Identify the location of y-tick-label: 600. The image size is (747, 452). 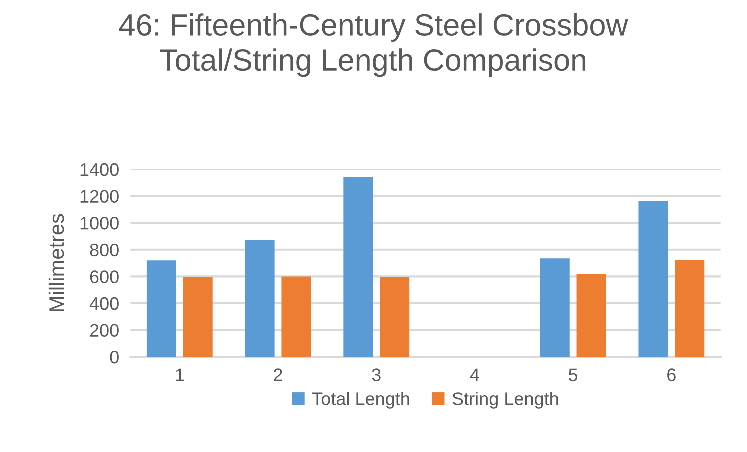
(104, 277).